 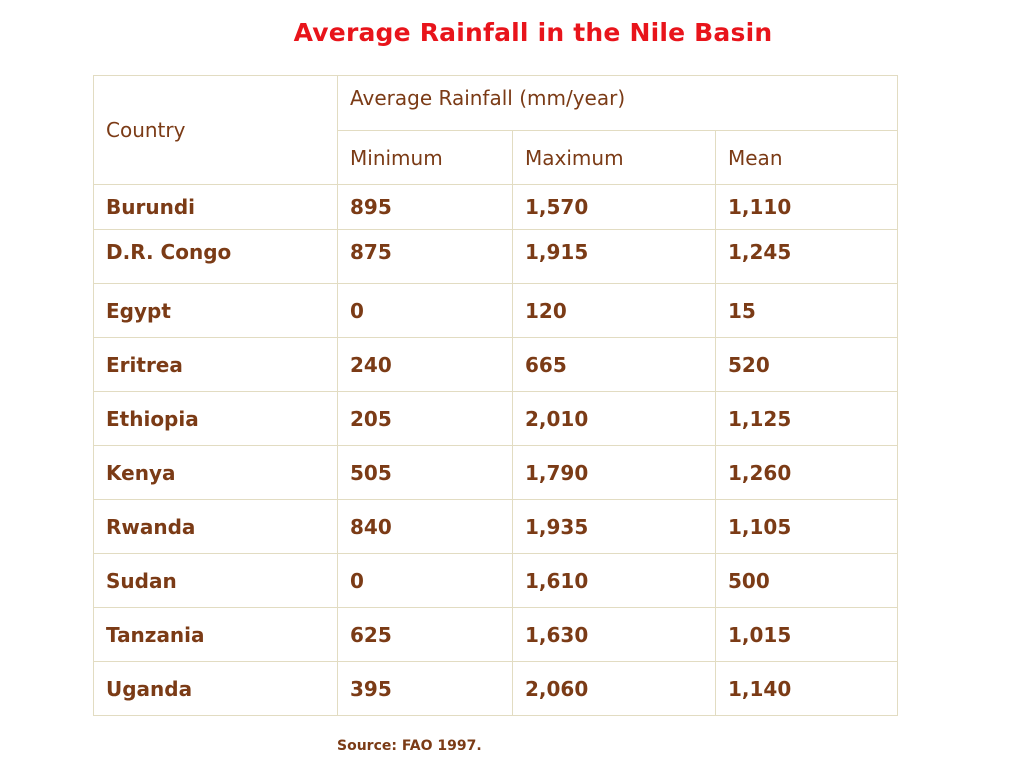 I want to click on minimum-cell: 625, so click(x=425, y=634).